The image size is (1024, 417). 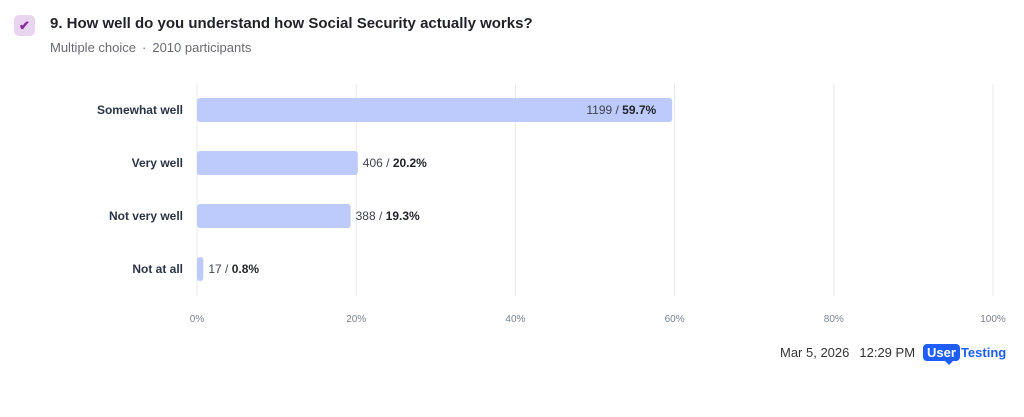 What do you see at coordinates (675, 319) in the screenshot?
I see `x-tick-label: 60%` at bounding box center [675, 319].